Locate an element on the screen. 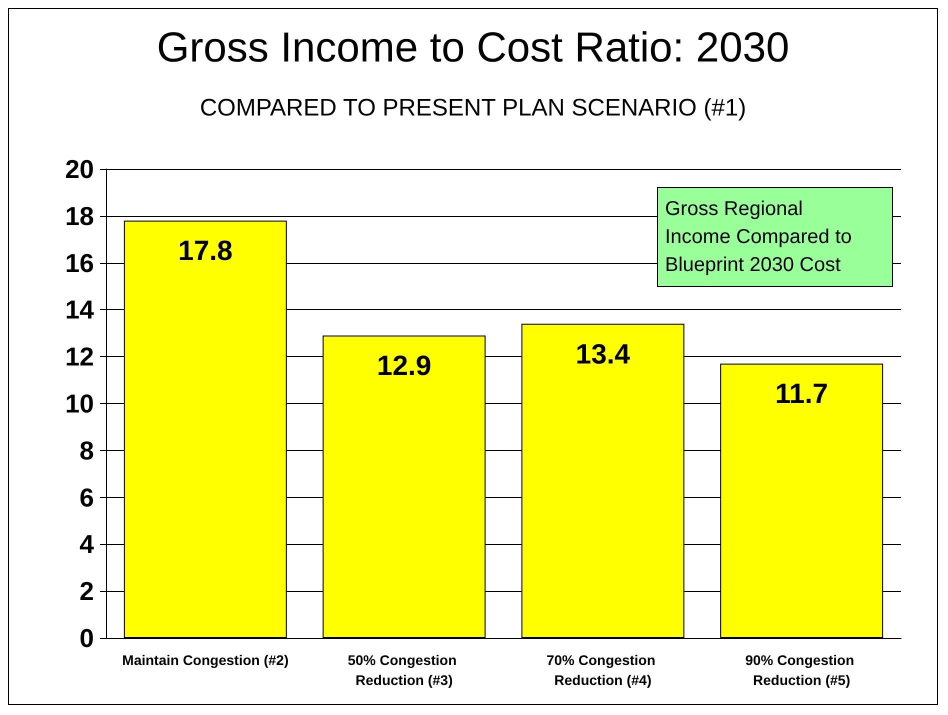 This screenshot has width=948, height=715. x-tick-label: 90% Congestion Reduction (#5) is located at coordinates (801, 670).